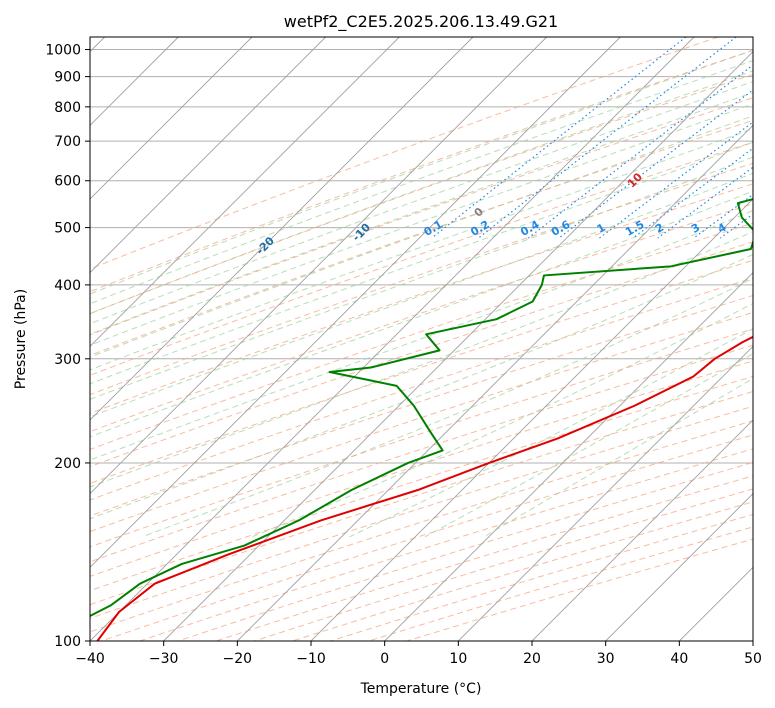 This screenshot has width=775, height=708. Describe the element at coordinates (67, 642) in the screenshot. I see `y-tick-label: 100` at that location.